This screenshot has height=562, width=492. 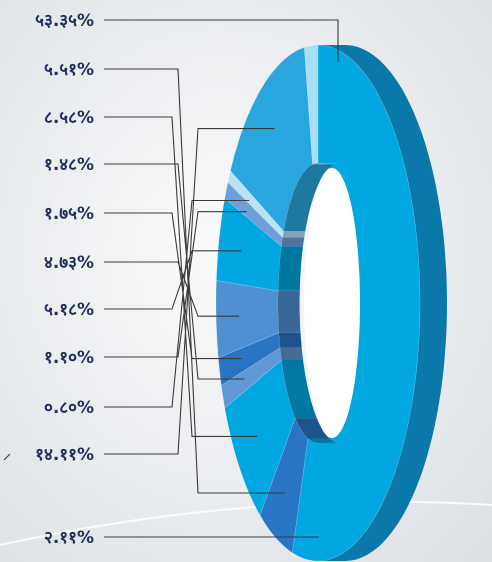 I want to click on slice-label-2: ८.५८%, so click(x=69, y=118).